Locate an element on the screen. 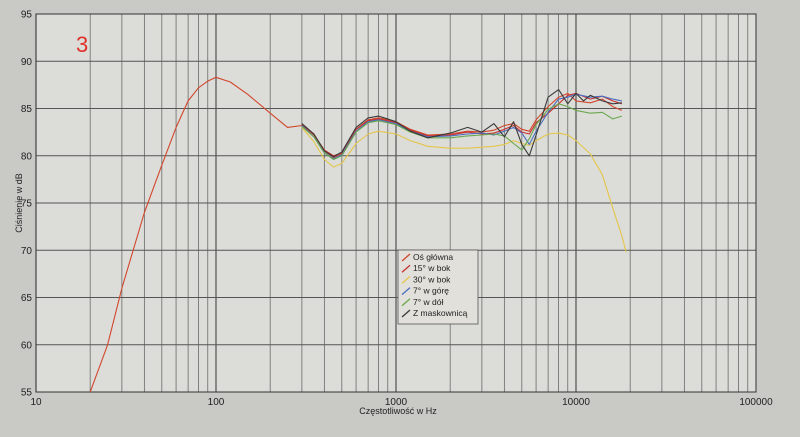 The height and width of the screenshot is (437, 800). legend-label: Oś główna is located at coordinates (433, 257).